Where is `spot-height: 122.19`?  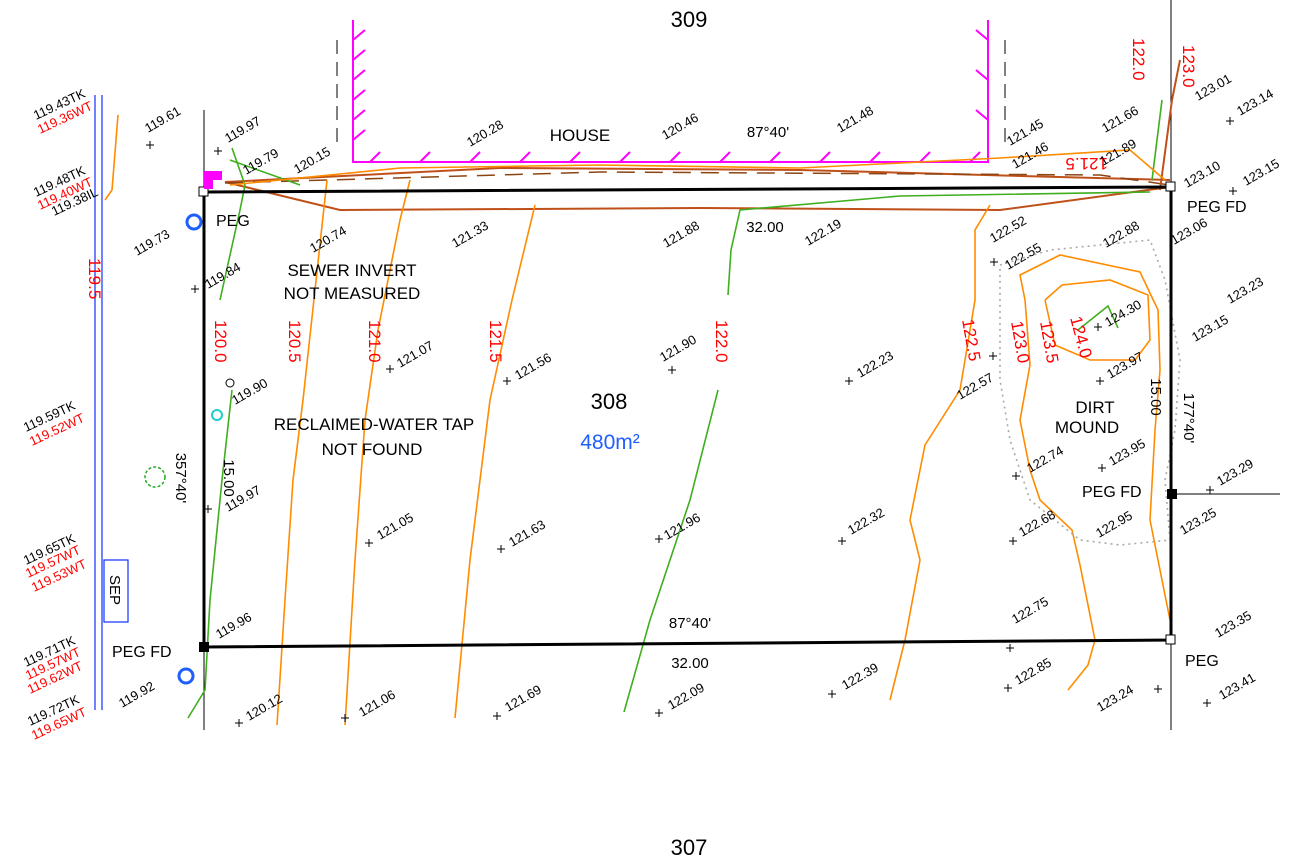 spot-height: 122.19 is located at coordinates (823, 232).